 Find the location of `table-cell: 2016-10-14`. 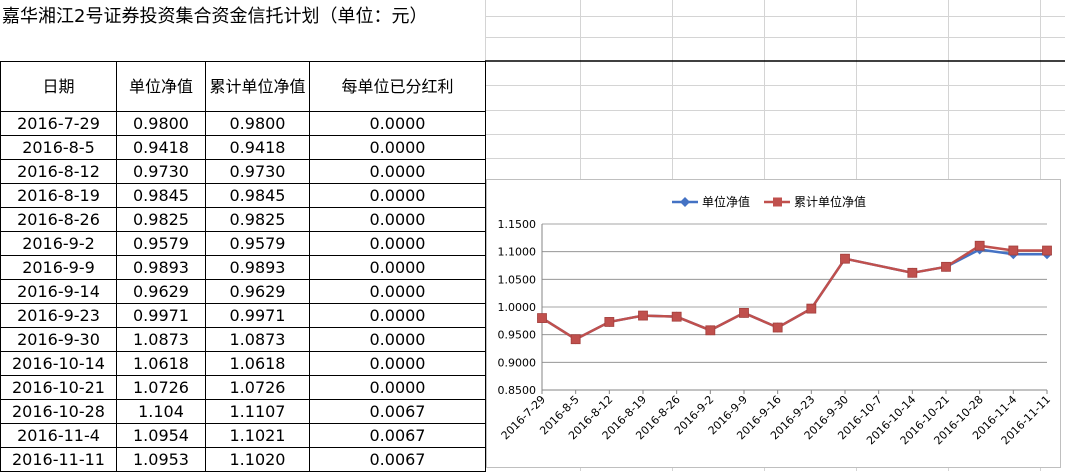

table-cell: 2016-10-14 is located at coordinates (58, 363).